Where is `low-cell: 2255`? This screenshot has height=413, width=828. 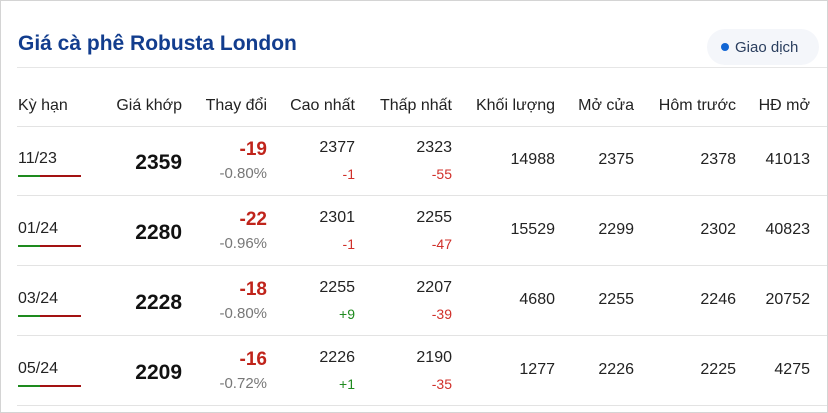 low-cell: 2255 is located at coordinates (434, 217).